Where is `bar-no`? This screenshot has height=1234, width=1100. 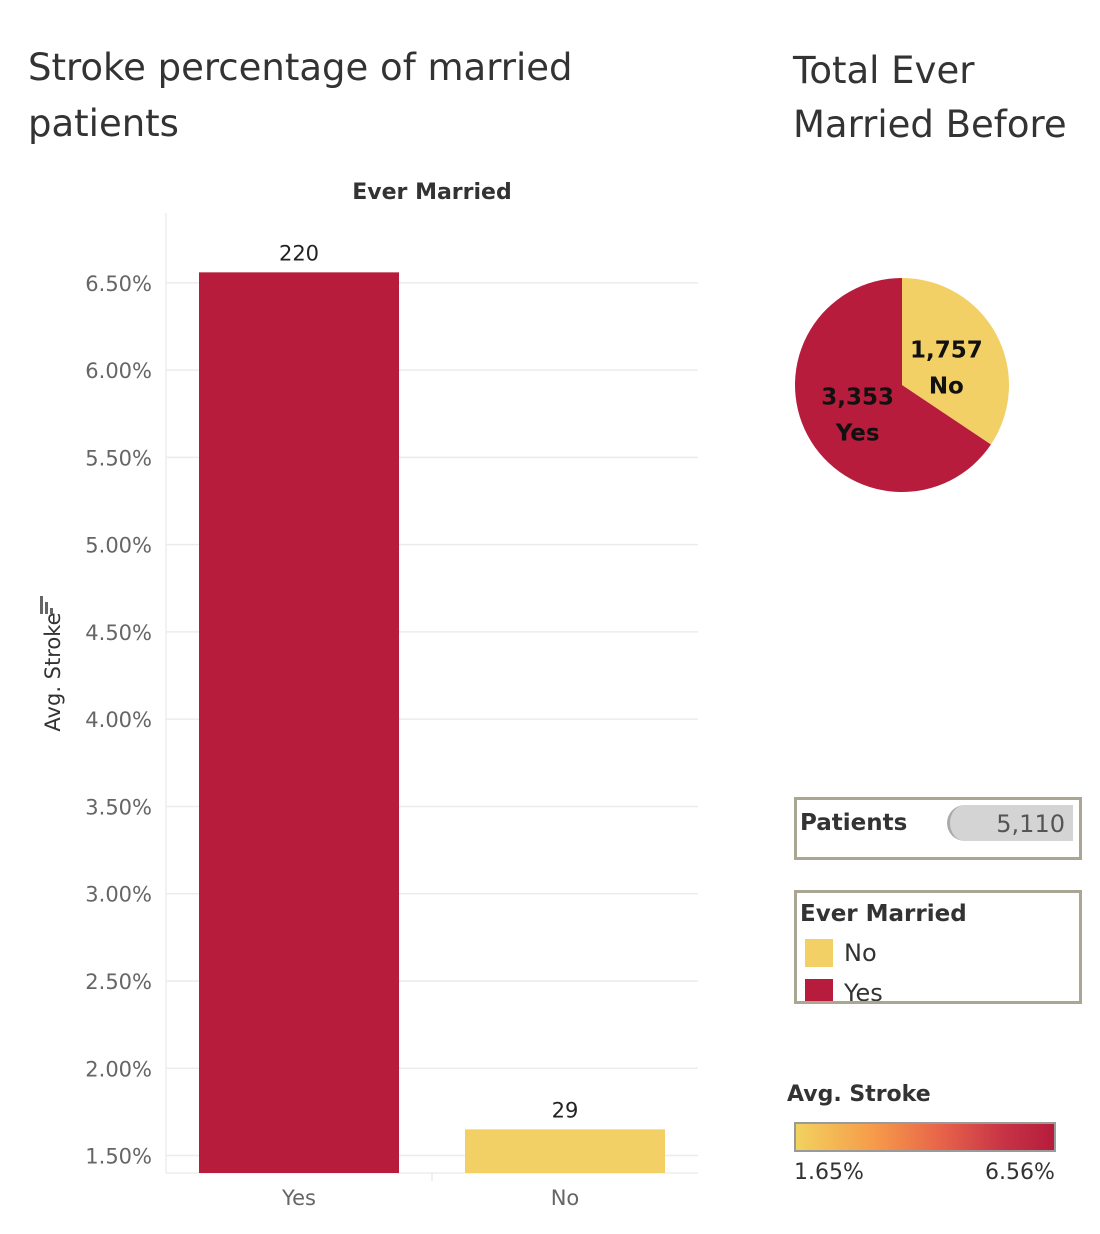 bar-no is located at coordinates (565, 1151).